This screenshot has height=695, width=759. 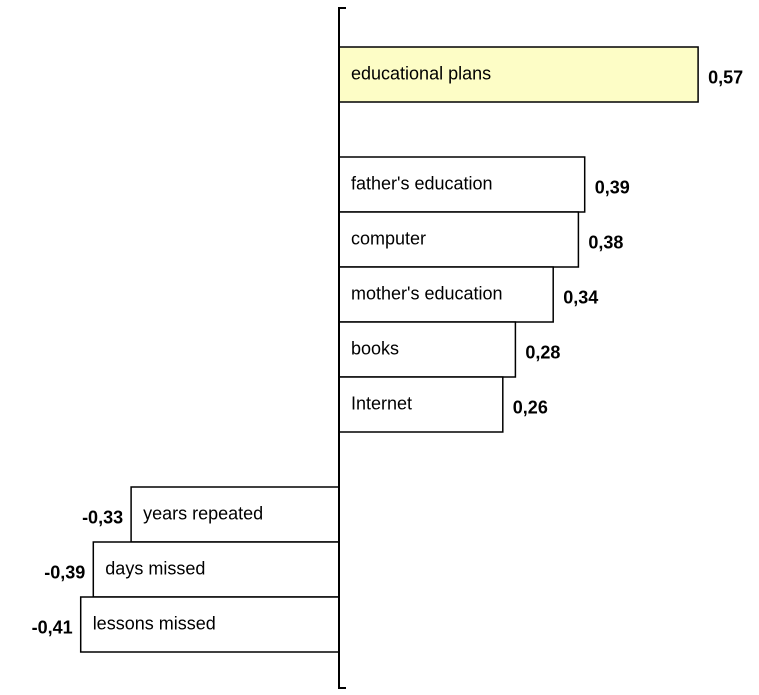 I want to click on value-label: 0,57, so click(x=725, y=77).